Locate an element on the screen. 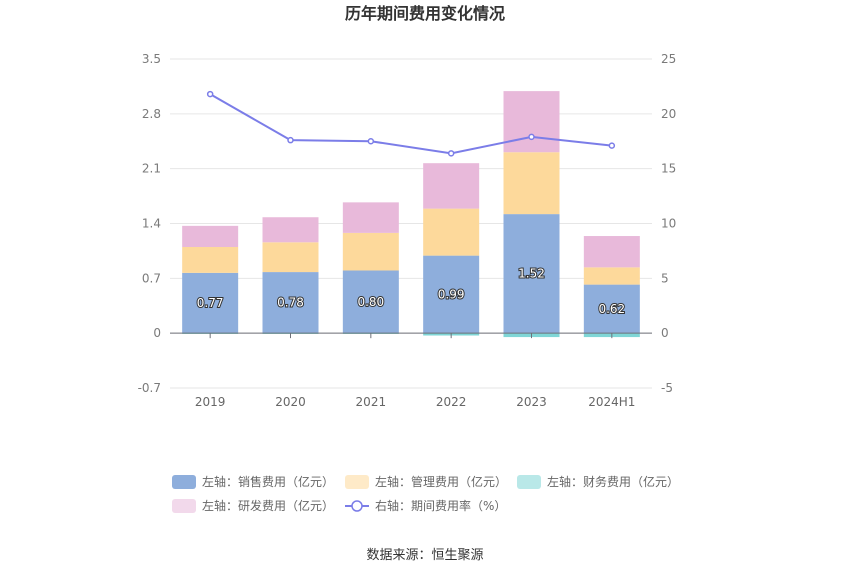 This screenshot has width=850, height=575. left-axis-tick-label: 0 is located at coordinates (157, 333).